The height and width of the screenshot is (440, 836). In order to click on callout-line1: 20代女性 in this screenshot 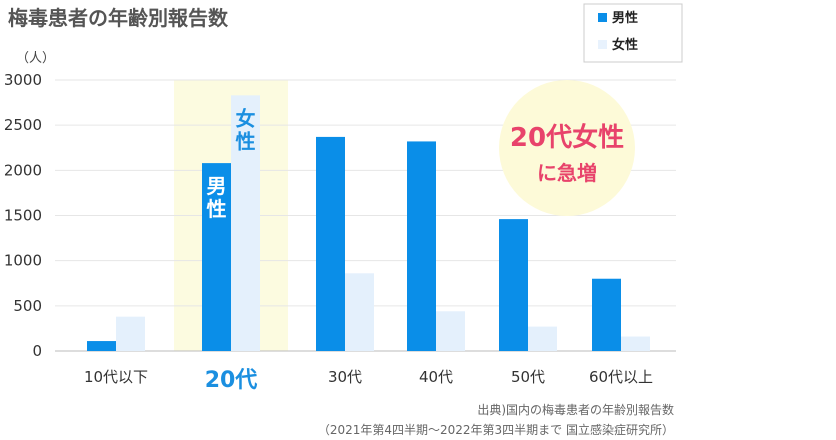, I will do `click(567, 137)`.